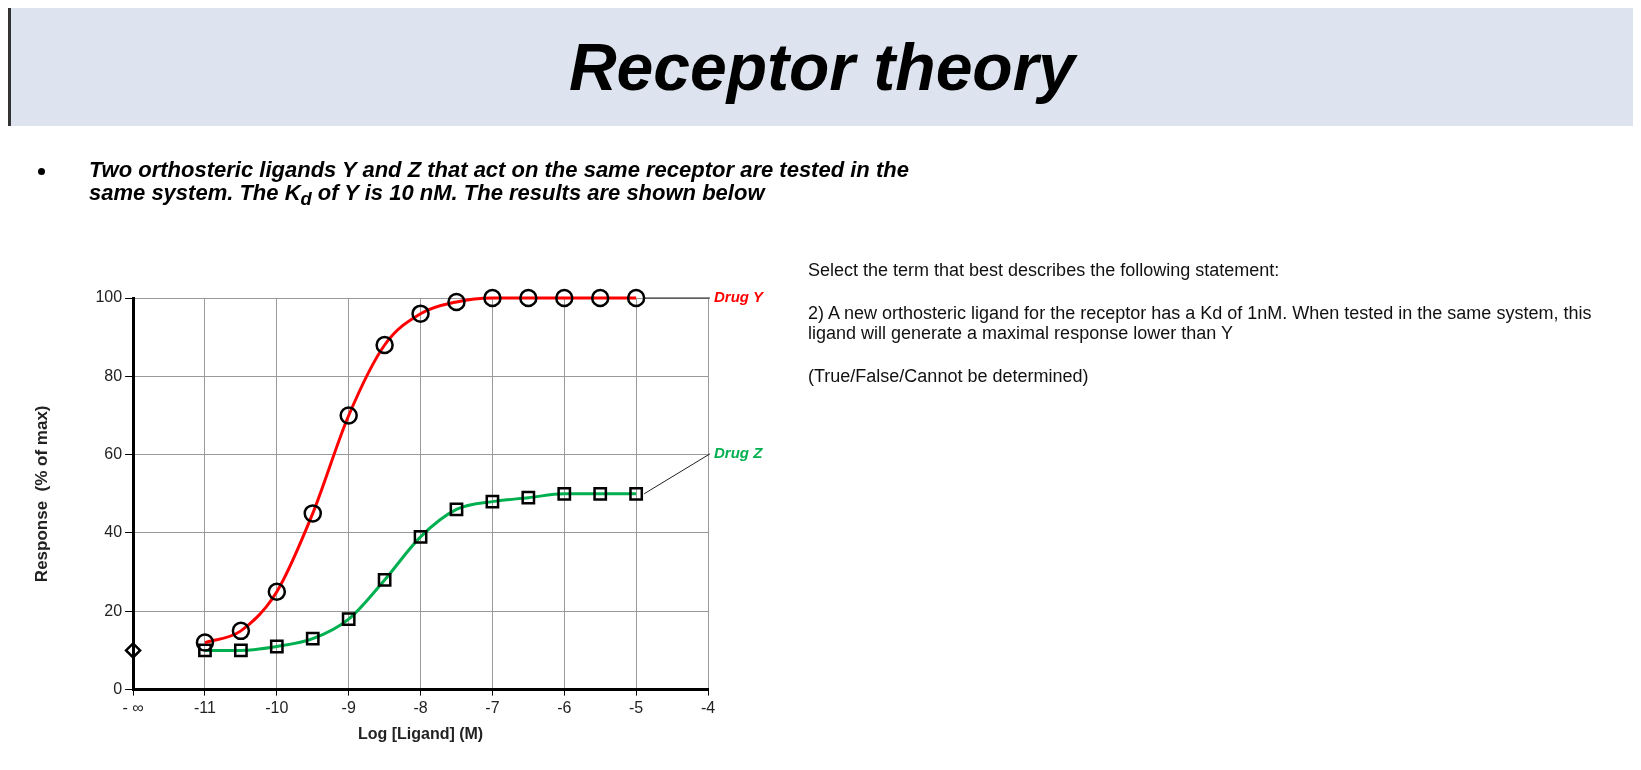 The width and height of the screenshot is (1641, 770). Describe the element at coordinates (1200, 323) in the screenshot. I see `text: 2) A new orthosteric ligand for the receptor has a Kd of 1nM. When tested in the same system, this ligand will generate a maximal response lower than Y` at that location.